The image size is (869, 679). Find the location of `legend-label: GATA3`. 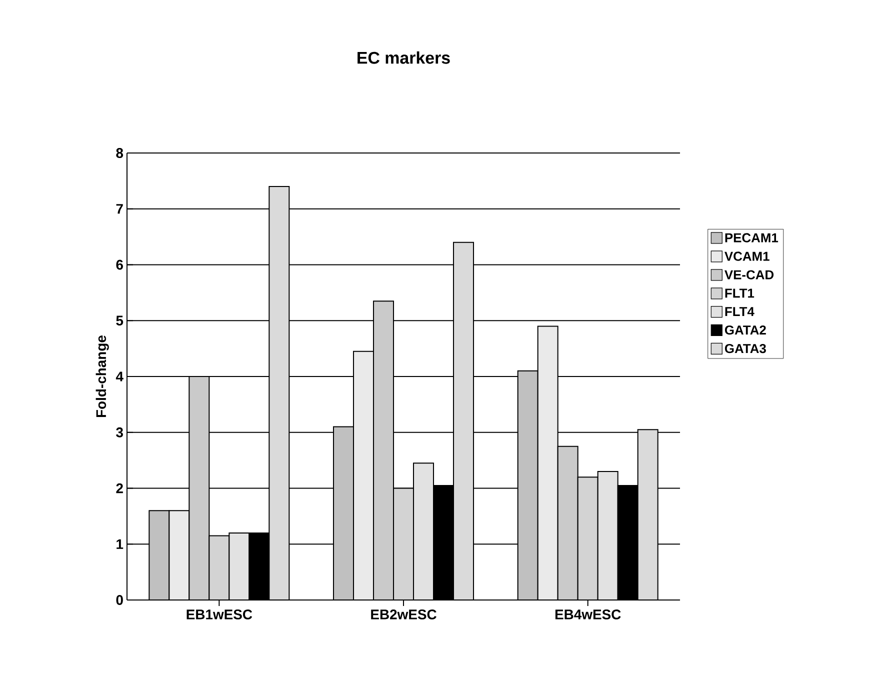

legend-label: GATA3 is located at coordinates (745, 349).